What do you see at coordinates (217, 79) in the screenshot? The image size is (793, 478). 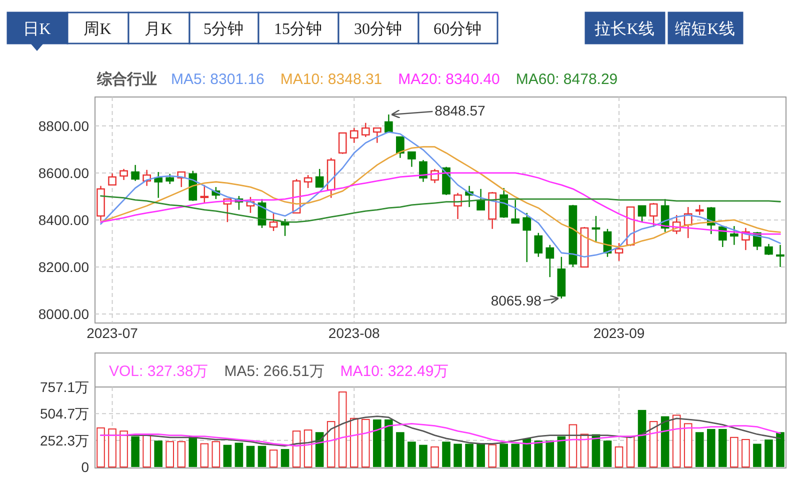 I see `text: MA5: 8301.16` at bounding box center [217, 79].